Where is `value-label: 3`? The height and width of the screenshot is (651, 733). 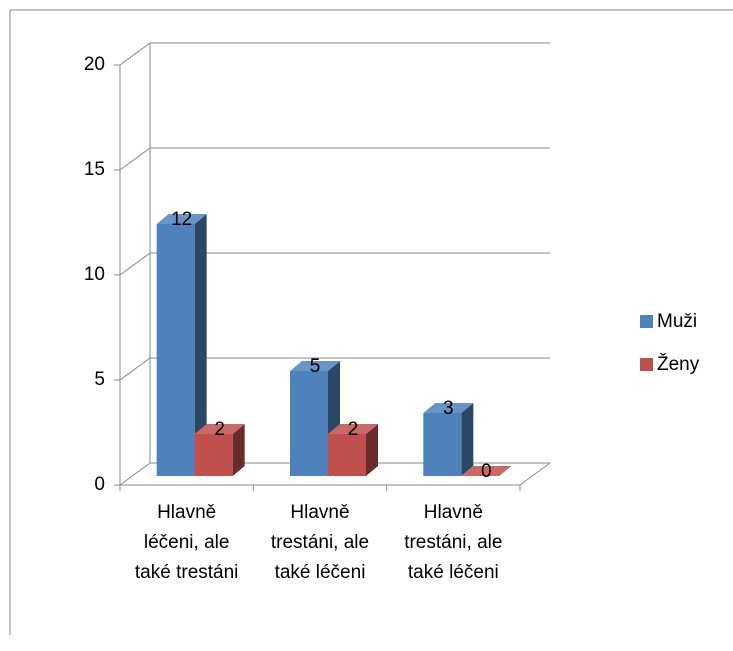 value-label: 3 is located at coordinates (448, 408).